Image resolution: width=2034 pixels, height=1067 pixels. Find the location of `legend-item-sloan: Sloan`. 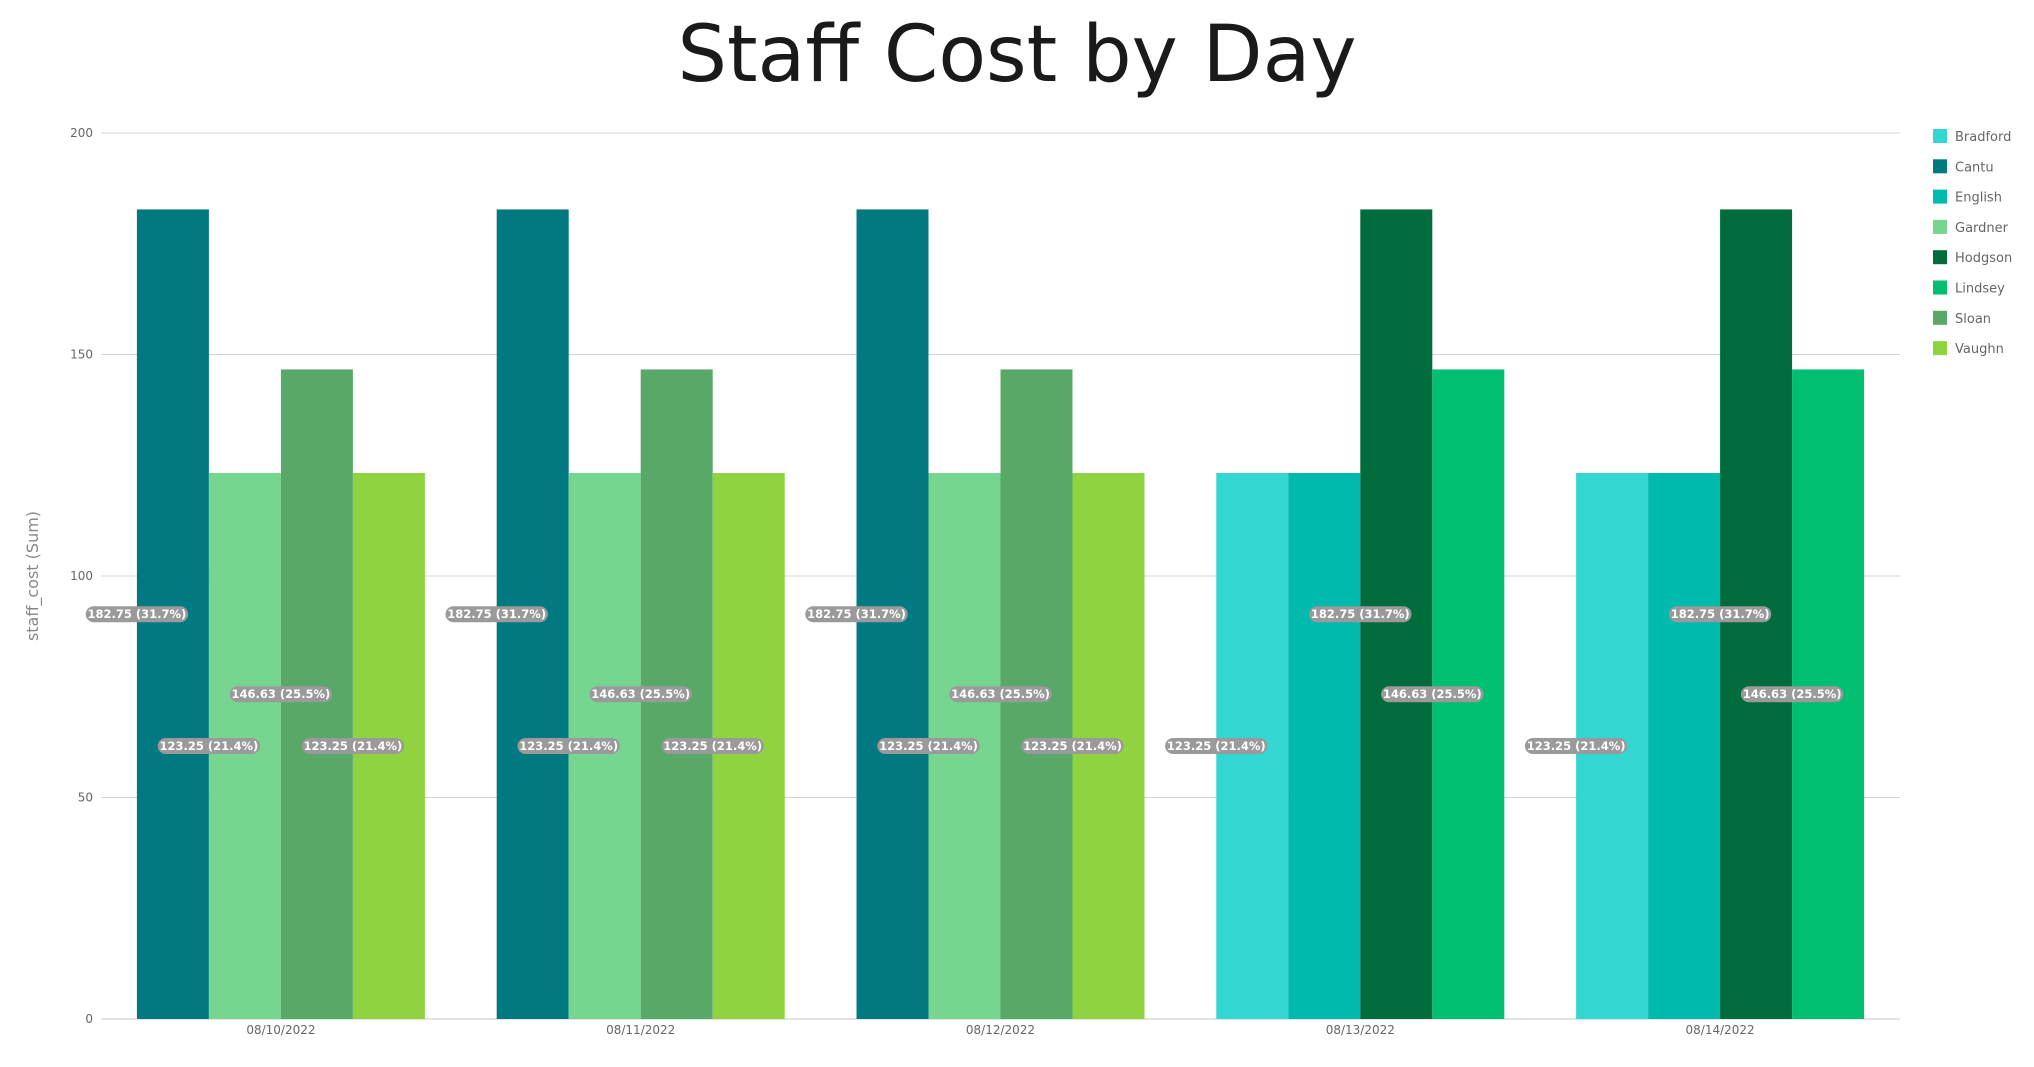

legend-item-sloan: Sloan is located at coordinates (1962, 318).